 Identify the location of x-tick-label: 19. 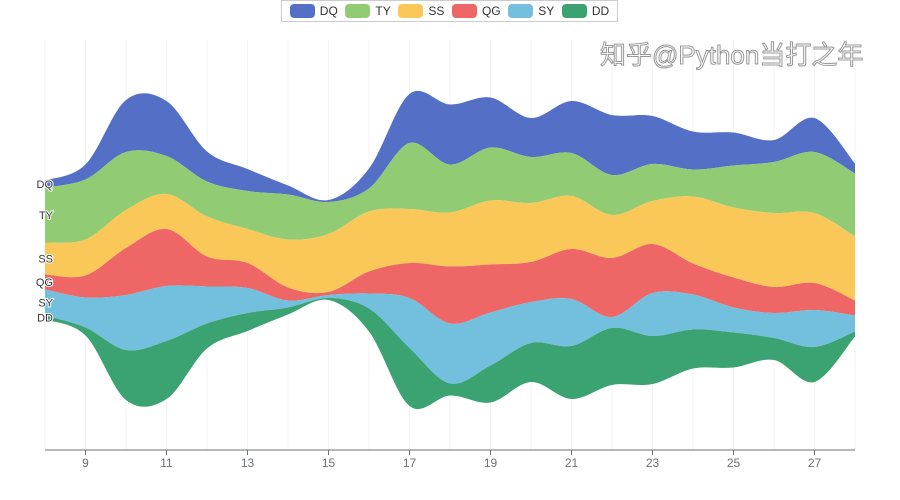
(491, 463).